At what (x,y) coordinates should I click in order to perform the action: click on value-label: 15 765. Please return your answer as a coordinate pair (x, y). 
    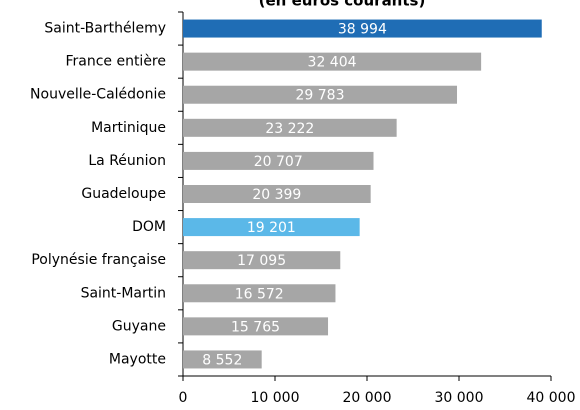
    Looking at the image, I should click on (255, 327).